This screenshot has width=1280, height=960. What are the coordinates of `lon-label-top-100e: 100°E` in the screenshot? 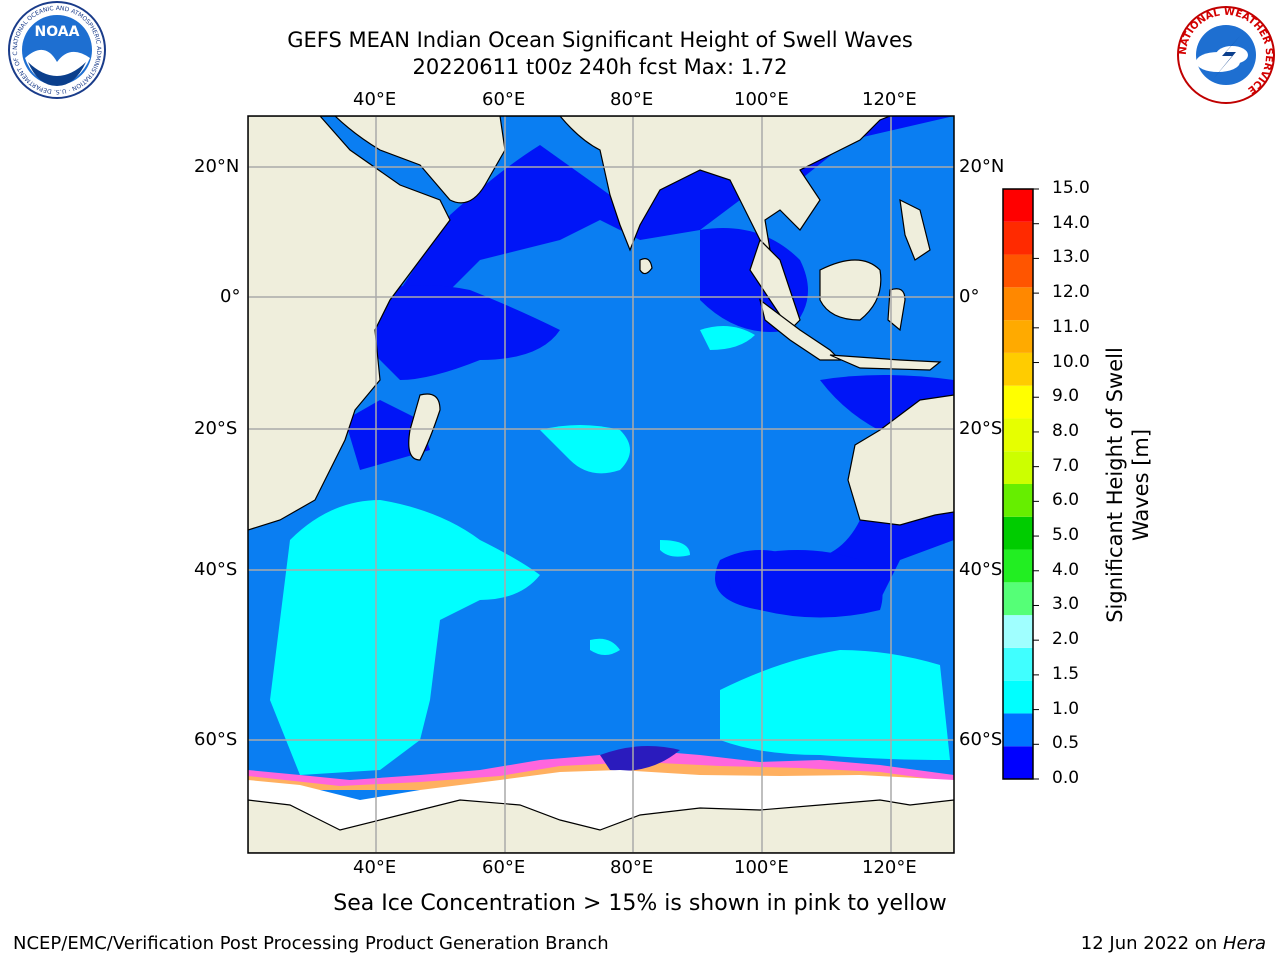 It's located at (761, 99).